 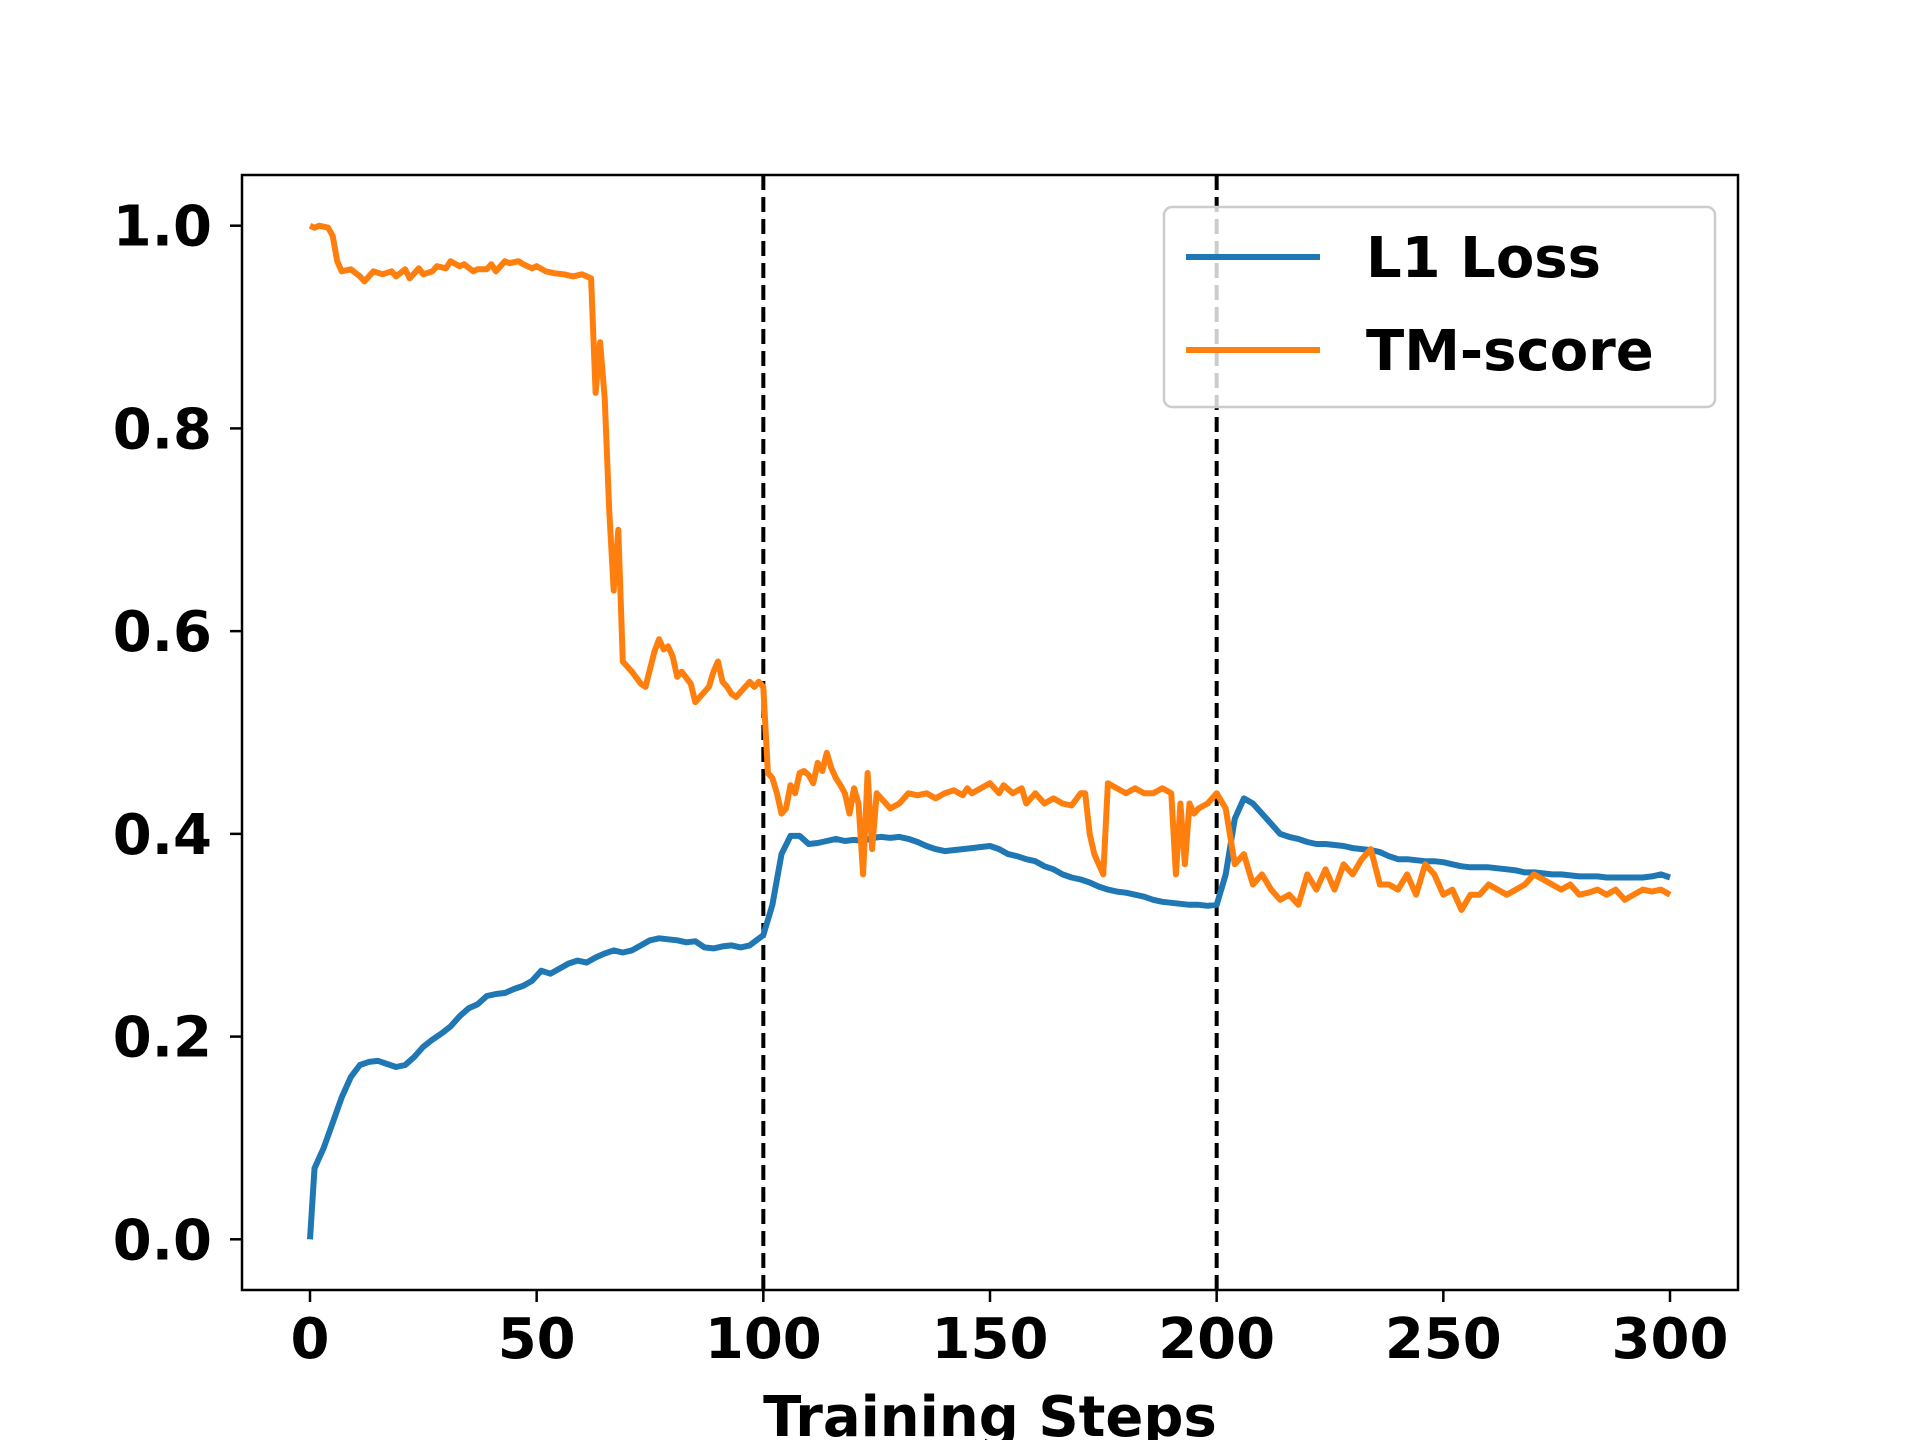 I want to click on x-tick-label: 200, so click(x=1216, y=1339).